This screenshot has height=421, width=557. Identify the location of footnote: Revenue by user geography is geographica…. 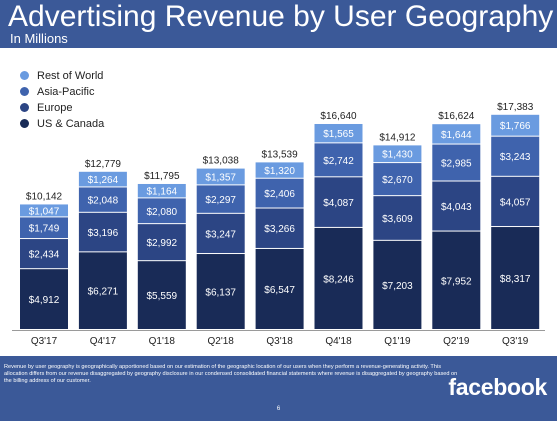
(231, 374).